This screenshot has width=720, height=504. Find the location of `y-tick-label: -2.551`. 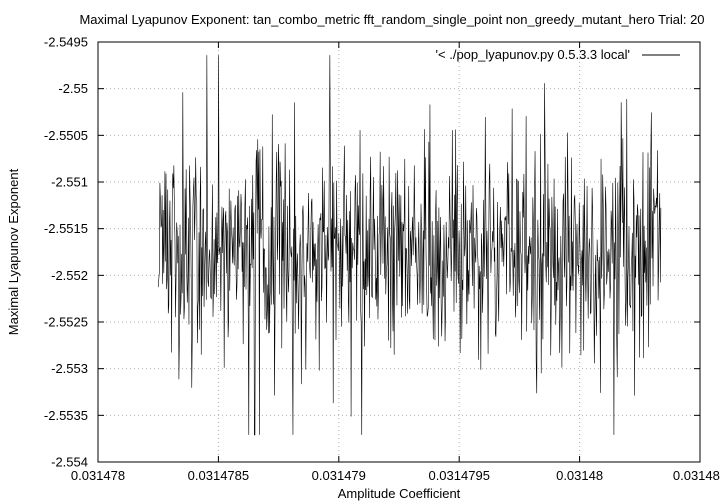

y-tick-label: -2.551 is located at coordinates (69, 182).